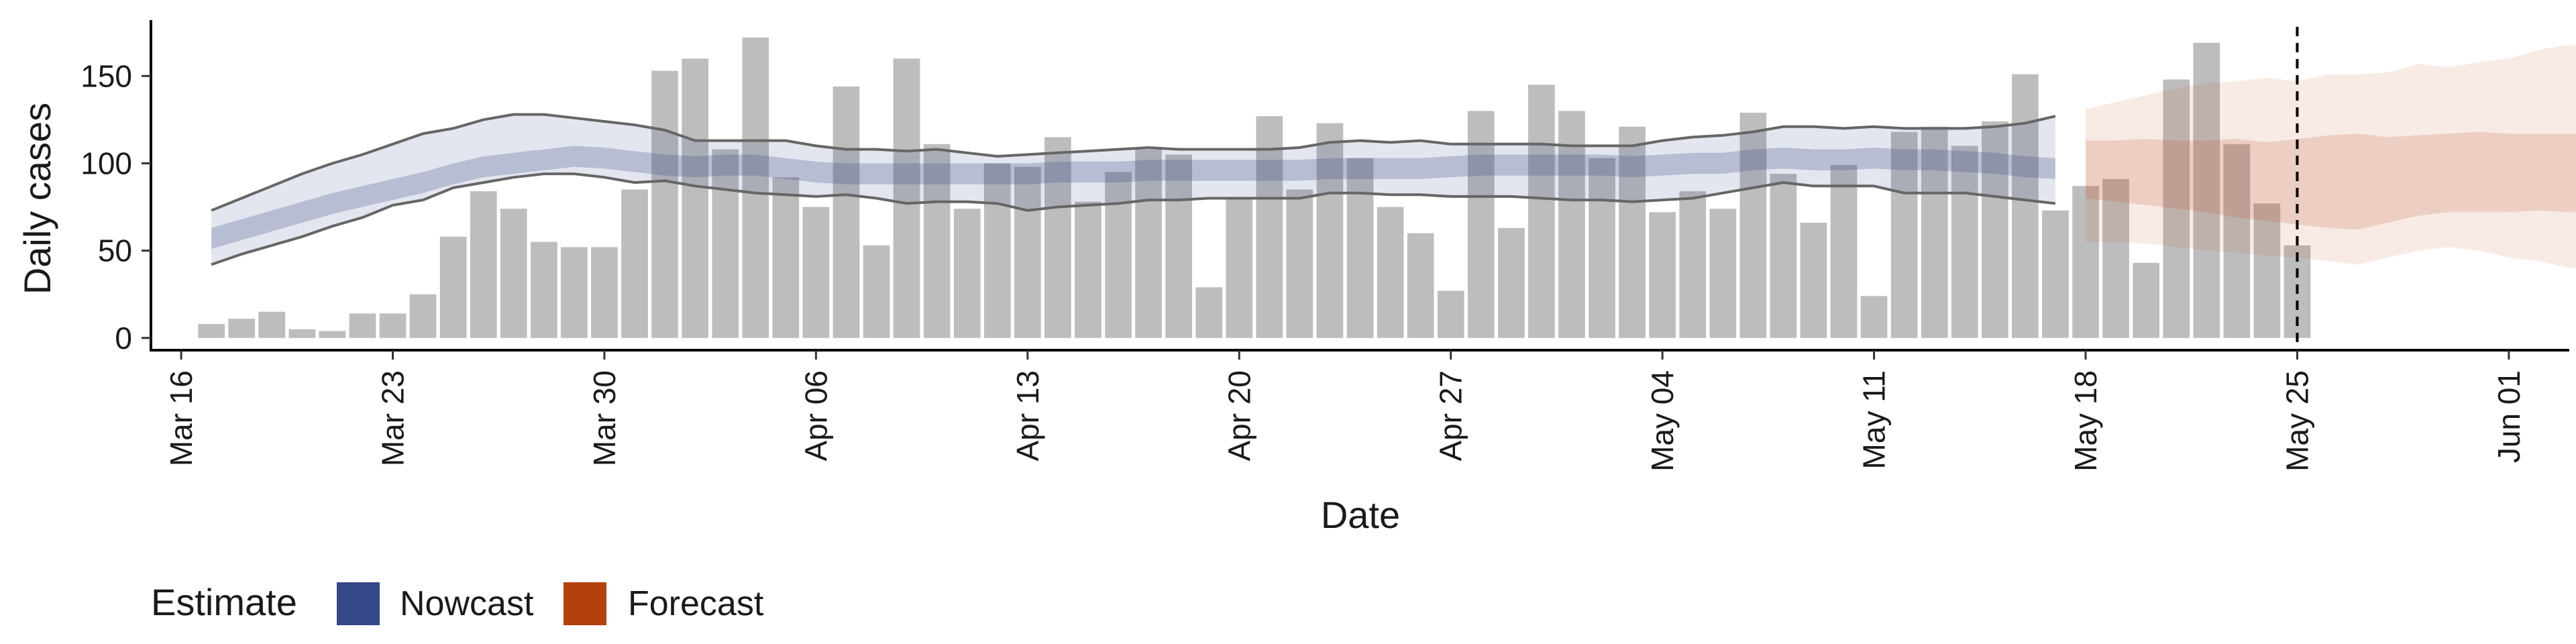 The width and height of the screenshot is (2576, 644). I want to click on x-tick-label: Apr 20, so click(1239, 416).